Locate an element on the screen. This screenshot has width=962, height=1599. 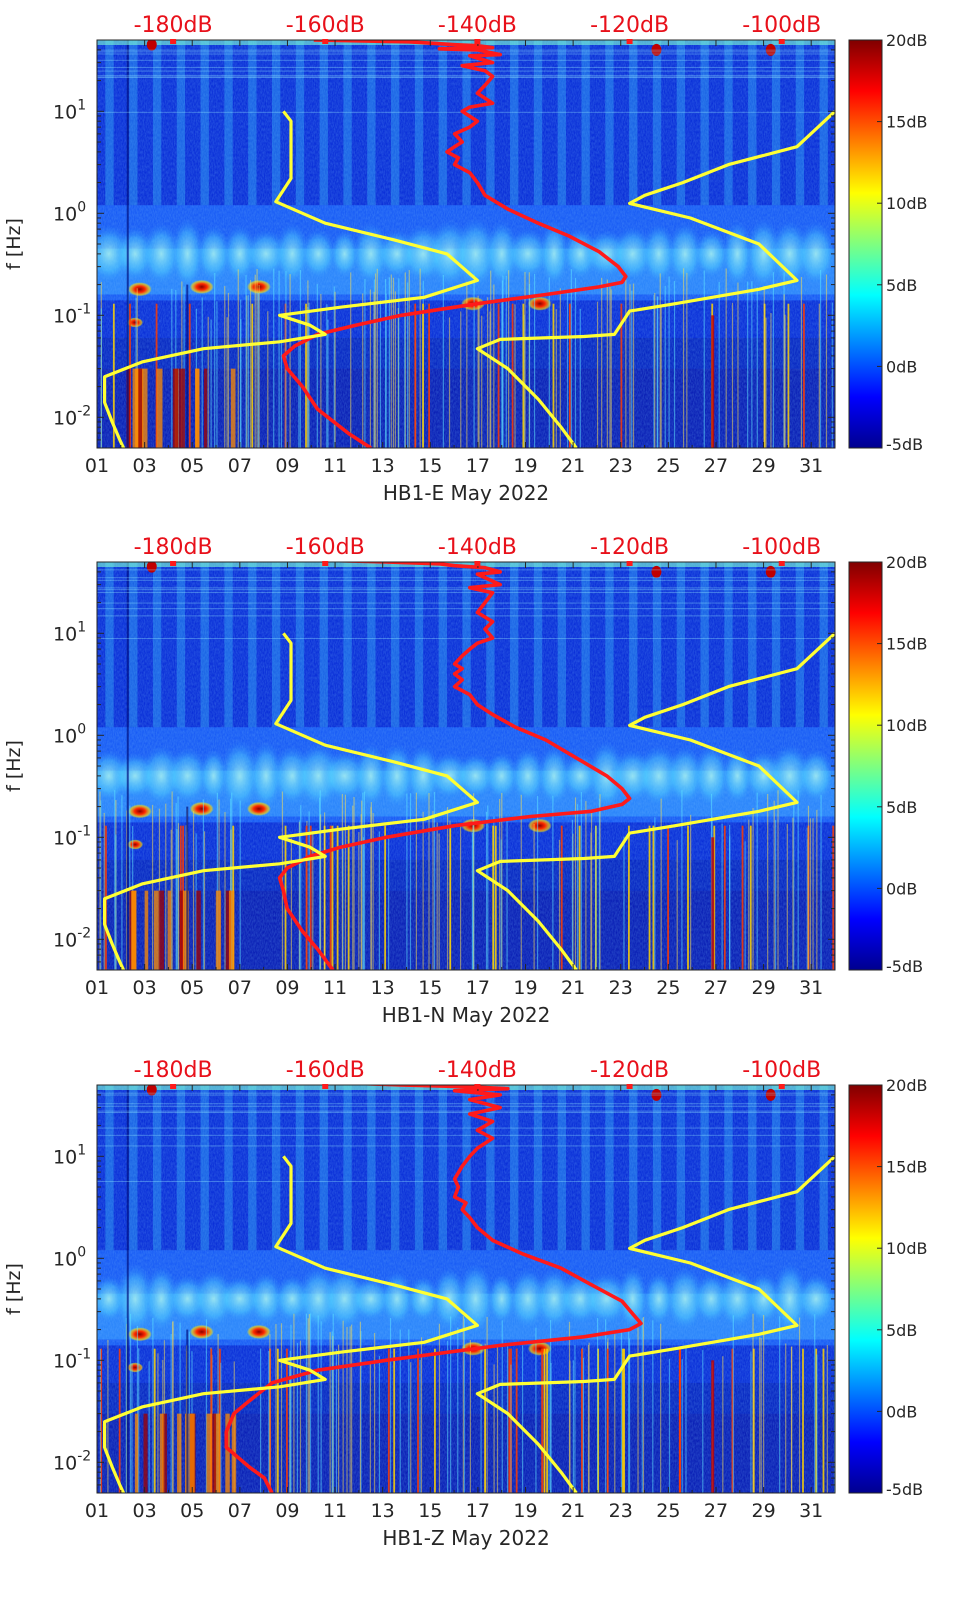
x-tick-label: 01 is located at coordinates (97, 1511).